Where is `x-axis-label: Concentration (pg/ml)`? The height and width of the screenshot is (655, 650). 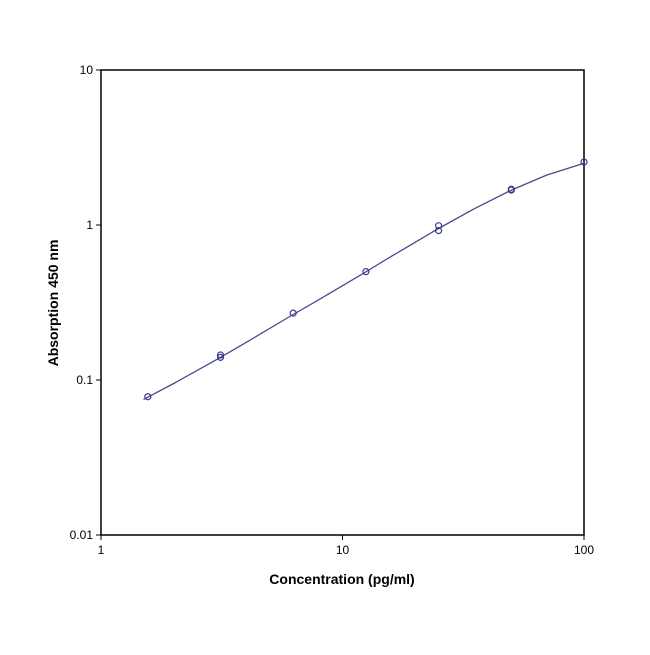
x-axis-label: Concentration (pg/ml) is located at coordinates (341, 579).